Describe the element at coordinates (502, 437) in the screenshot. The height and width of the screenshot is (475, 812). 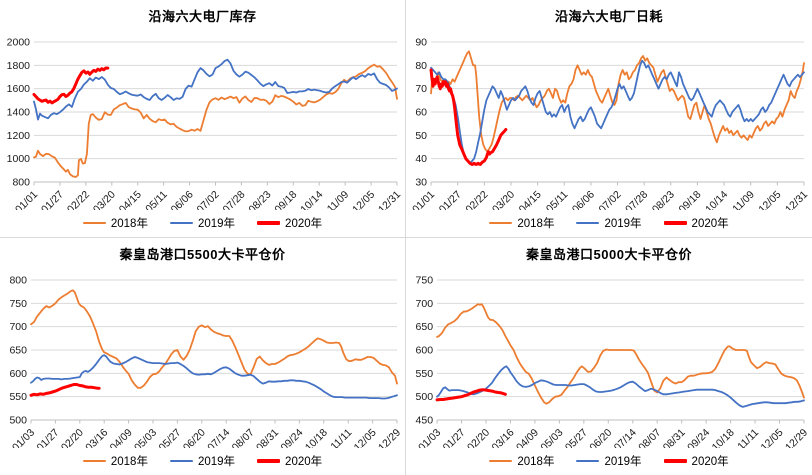
I see `svg-text: 03/16` at that location.